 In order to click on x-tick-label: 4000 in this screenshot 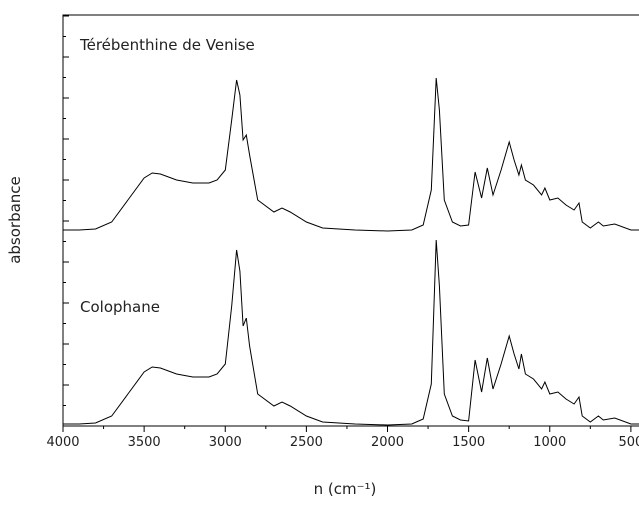, I will do `click(62, 442)`.